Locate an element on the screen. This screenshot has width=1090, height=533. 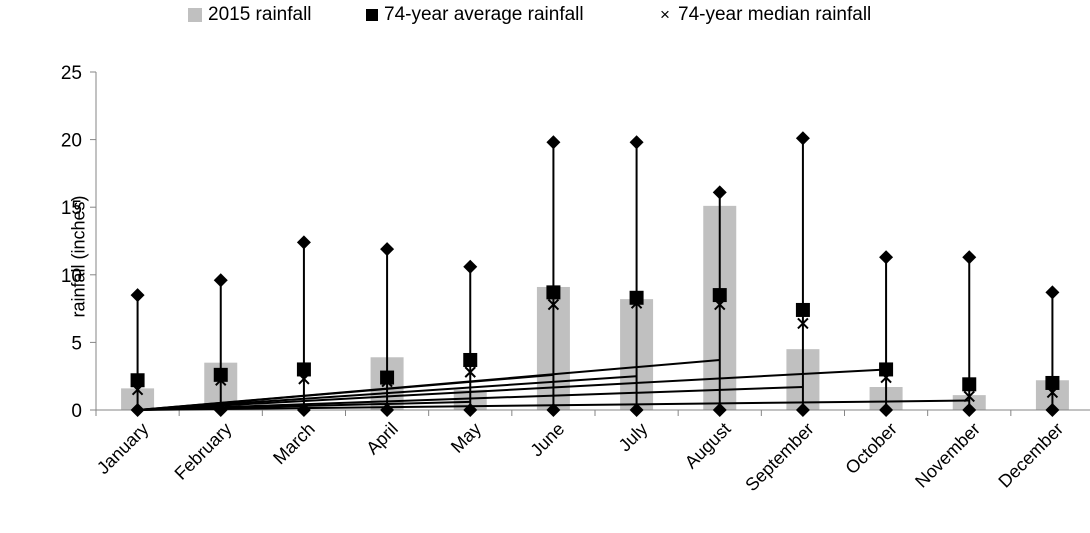
max-marker-november is located at coordinates (969, 257).